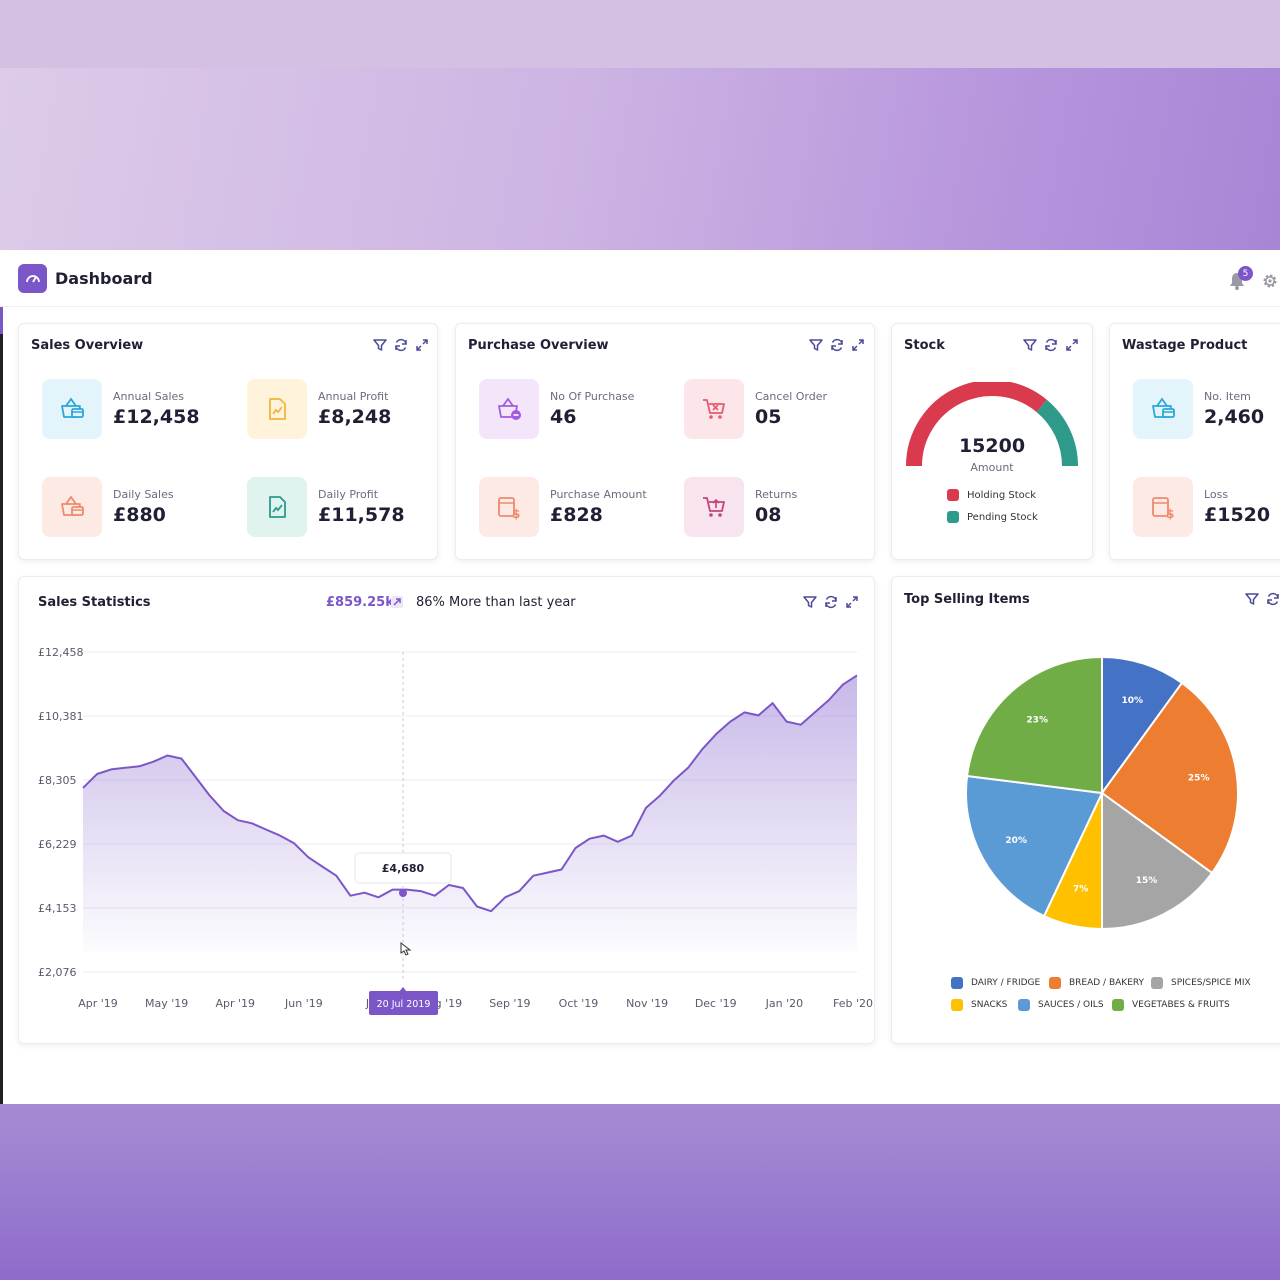 This screenshot has height=1280, width=1280. Describe the element at coordinates (143, 494) in the screenshot. I see `stat-label: Daily Sales` at that location.